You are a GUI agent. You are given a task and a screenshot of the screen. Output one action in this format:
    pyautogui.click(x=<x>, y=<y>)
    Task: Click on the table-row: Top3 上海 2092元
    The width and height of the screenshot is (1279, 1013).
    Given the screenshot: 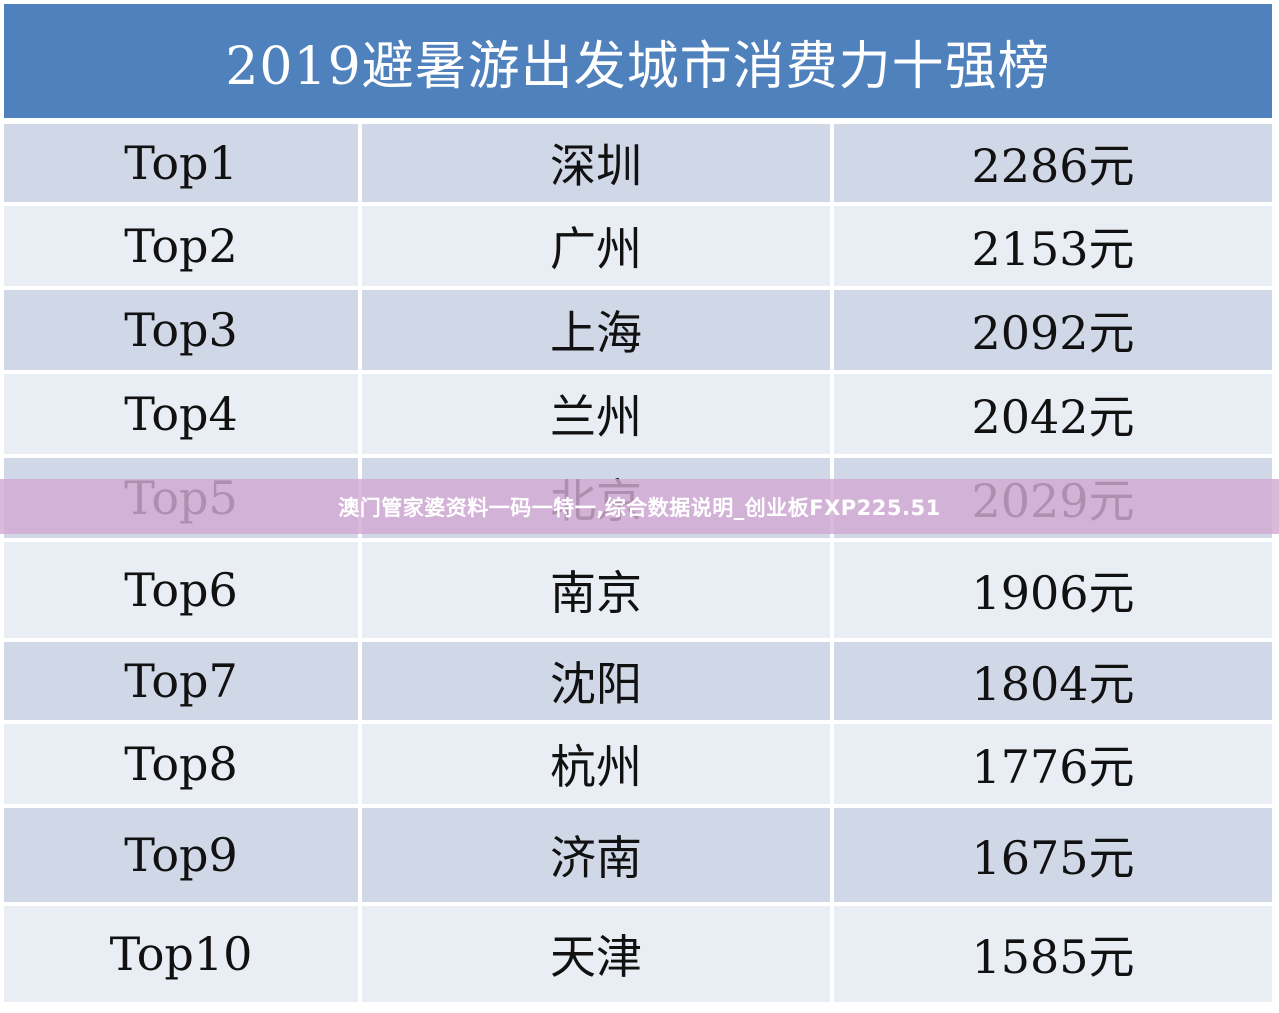 What is the action you would take?
    pyautogui.click(x=638, y=330)
    